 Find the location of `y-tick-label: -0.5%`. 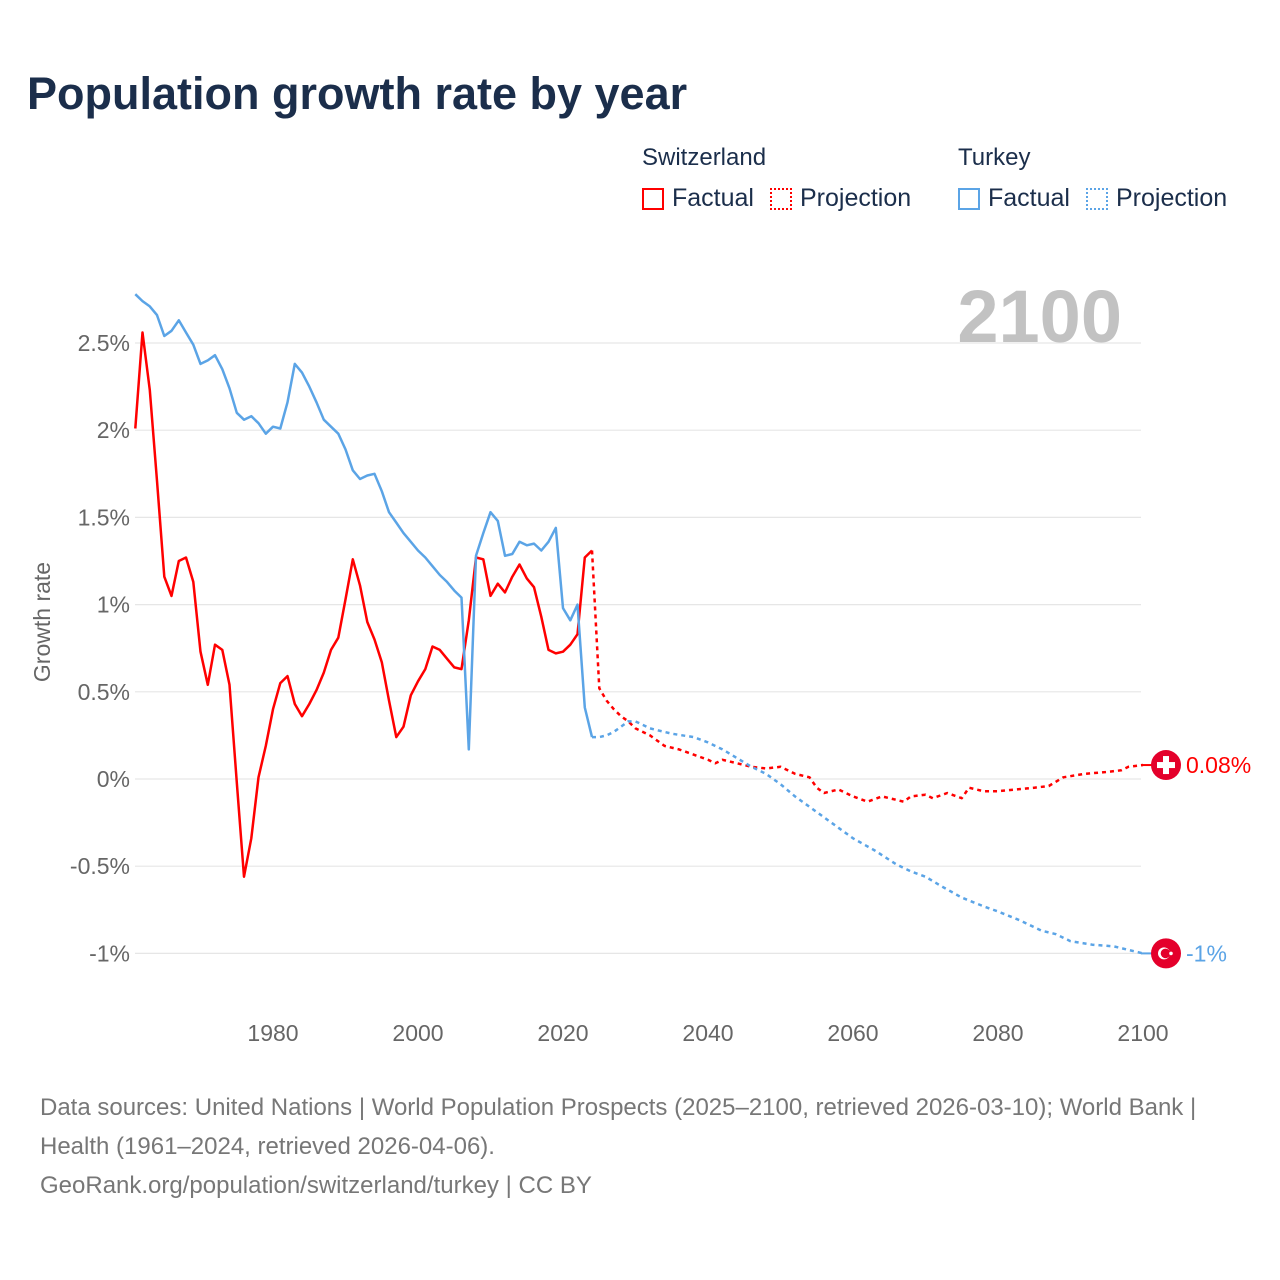

y-tick-label: -0.5% is located at coordinates (100, 866).